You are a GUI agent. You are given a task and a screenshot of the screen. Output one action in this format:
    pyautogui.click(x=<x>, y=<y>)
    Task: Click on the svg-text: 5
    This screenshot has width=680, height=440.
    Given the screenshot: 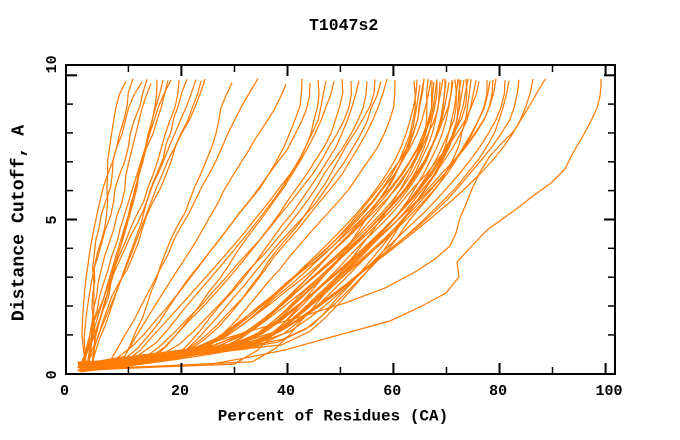 What is the action you would take?
    pyautogui.click(x=52, y=219)
    